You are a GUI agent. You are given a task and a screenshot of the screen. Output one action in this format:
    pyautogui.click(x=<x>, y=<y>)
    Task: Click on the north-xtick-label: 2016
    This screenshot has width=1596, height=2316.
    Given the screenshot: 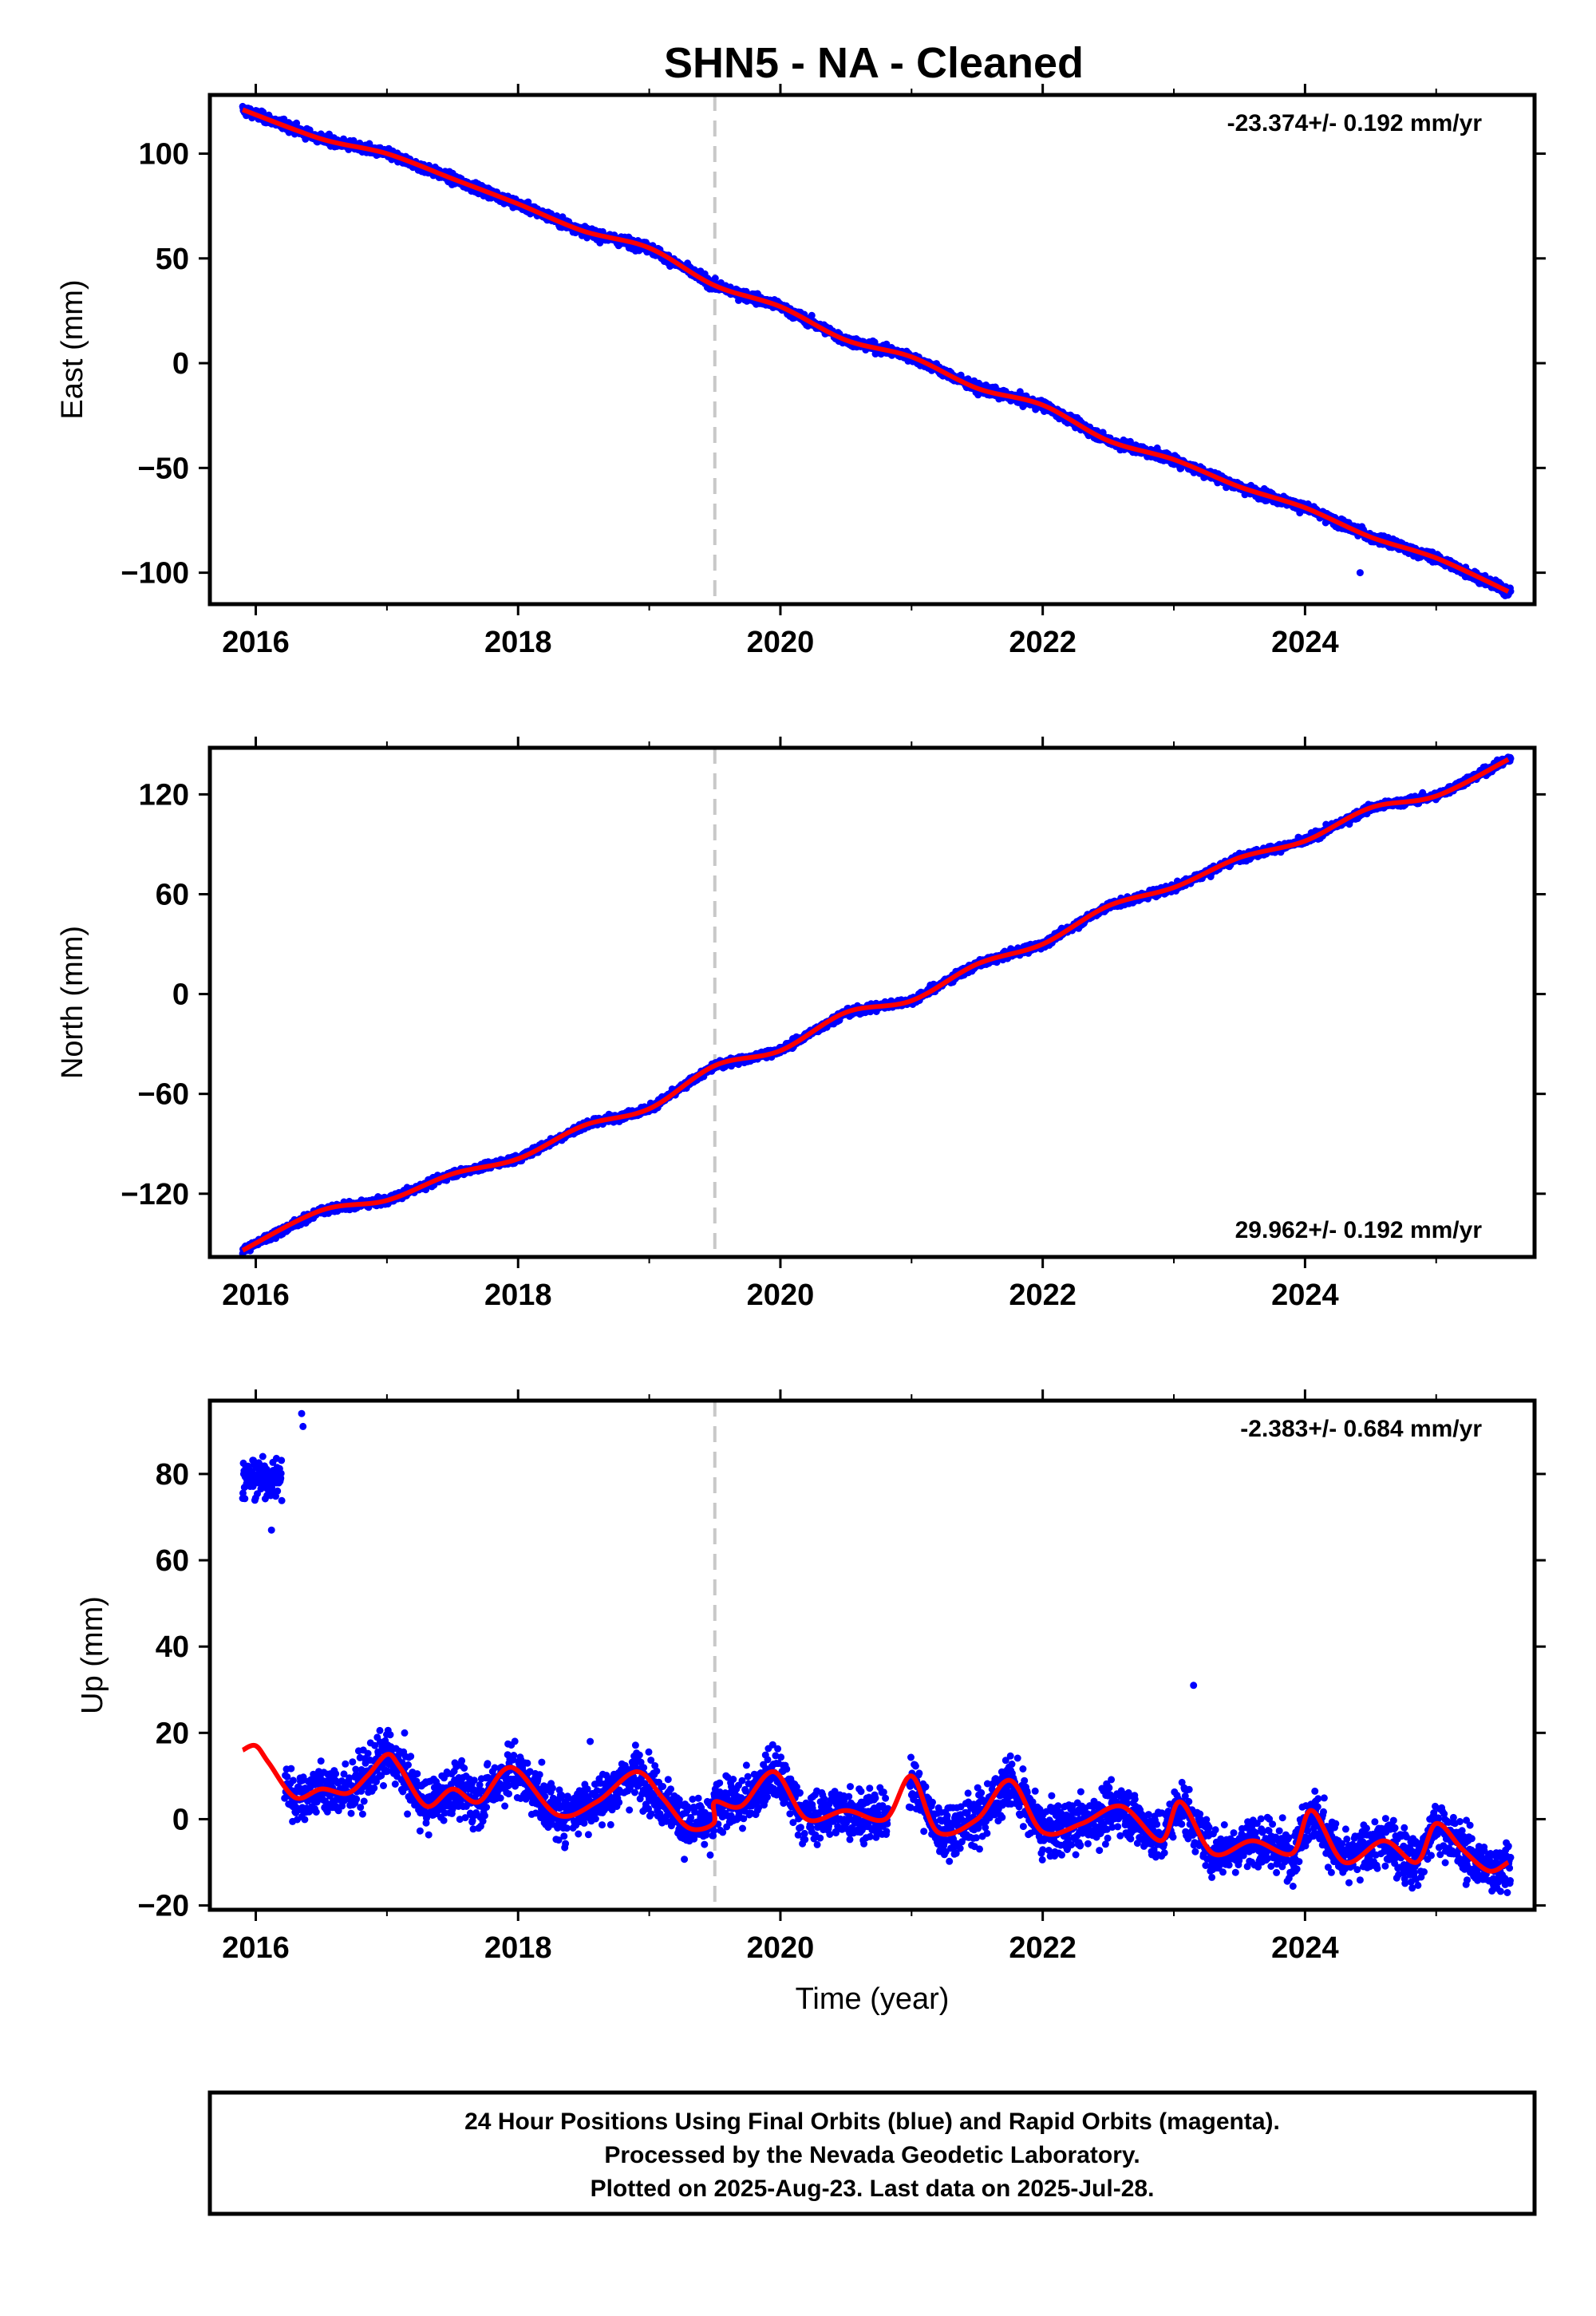 What is the action you would take?
    pyautogui.click(x=256, y=1295)
    